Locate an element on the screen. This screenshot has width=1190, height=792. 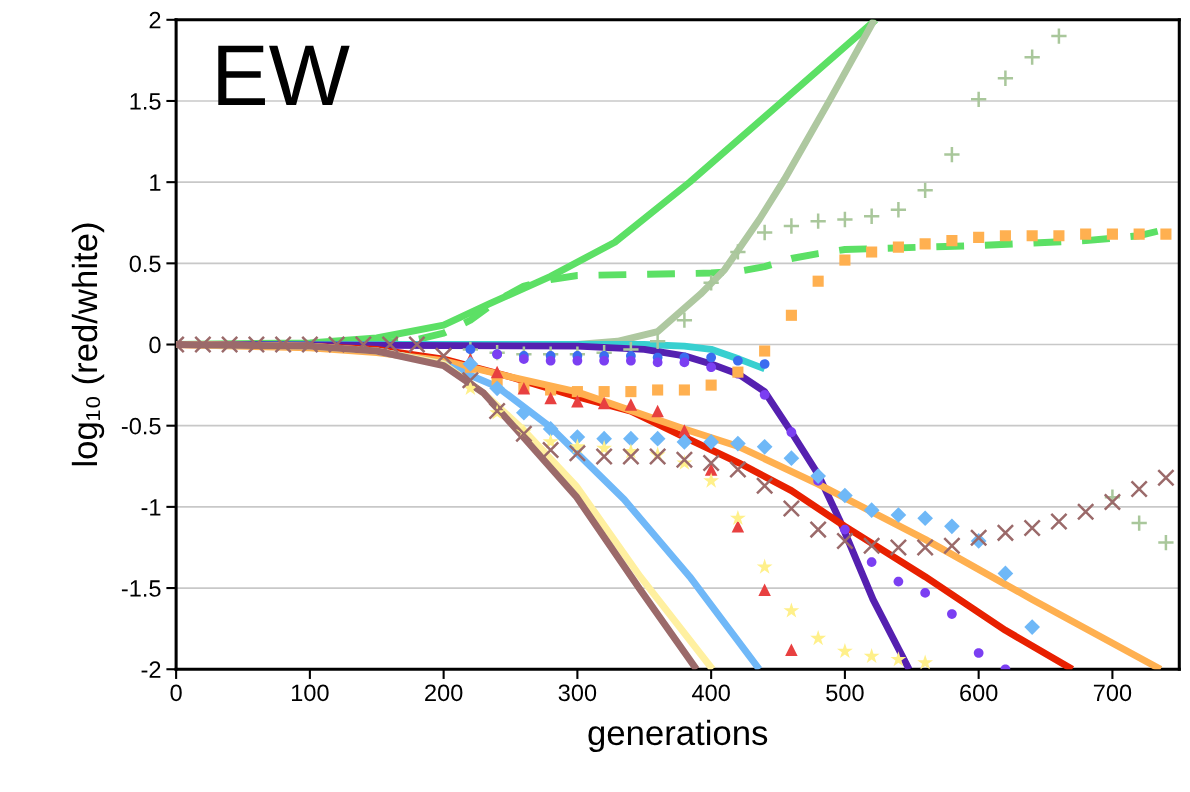
y-tick-label: -1.5 is located at coordinates (141, 588).